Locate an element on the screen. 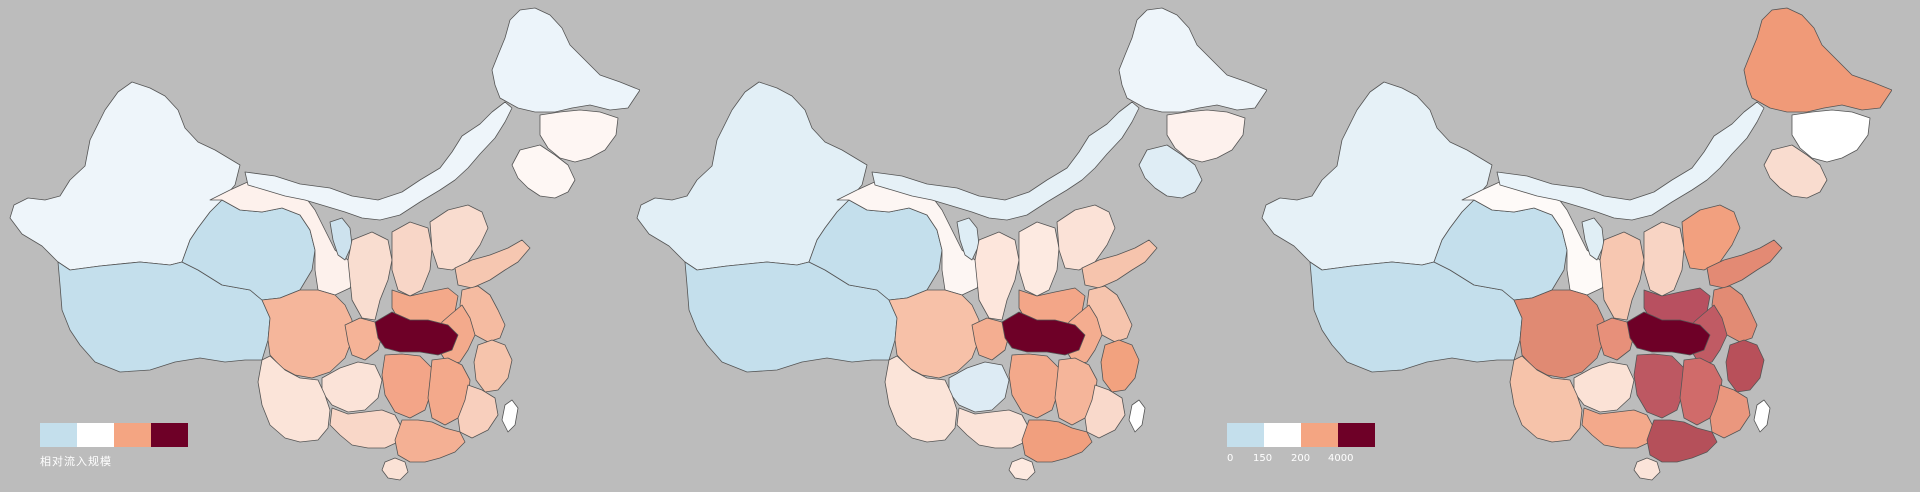 Image resolution: width=1920 pixels, height=492 pixels. legend-tick-3: 4000 is located at coordinates (1341, 458).